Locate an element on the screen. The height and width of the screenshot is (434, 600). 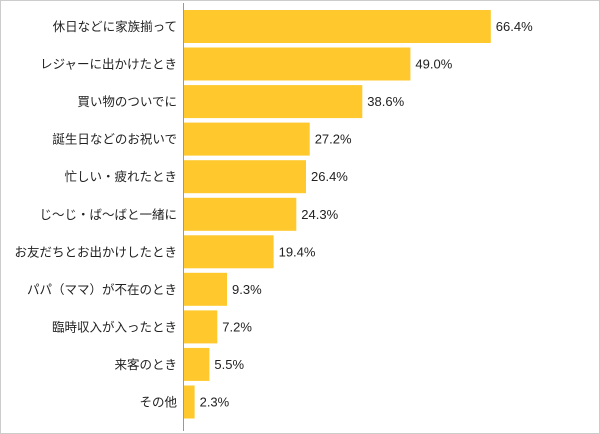
category-label-5: 忙しい・疲れたとき is located at coordinates (120, 176).